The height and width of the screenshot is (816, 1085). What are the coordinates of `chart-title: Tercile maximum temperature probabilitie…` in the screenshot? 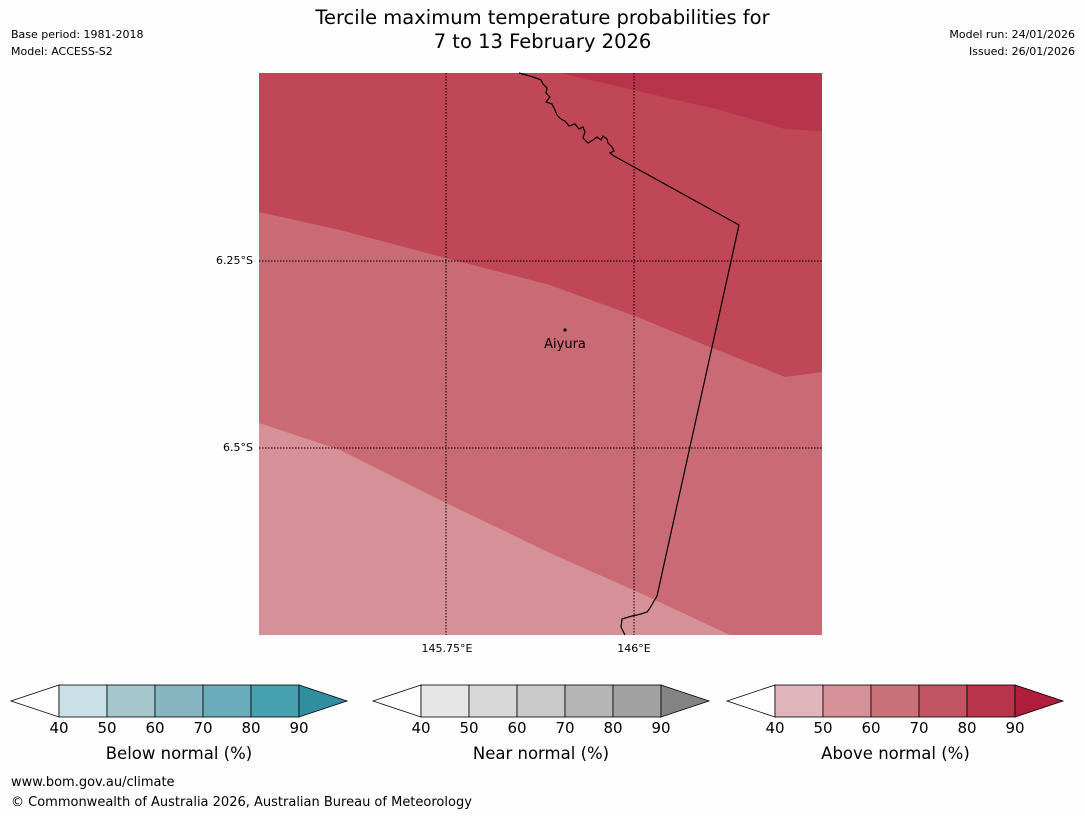 It's located at (542, 30).